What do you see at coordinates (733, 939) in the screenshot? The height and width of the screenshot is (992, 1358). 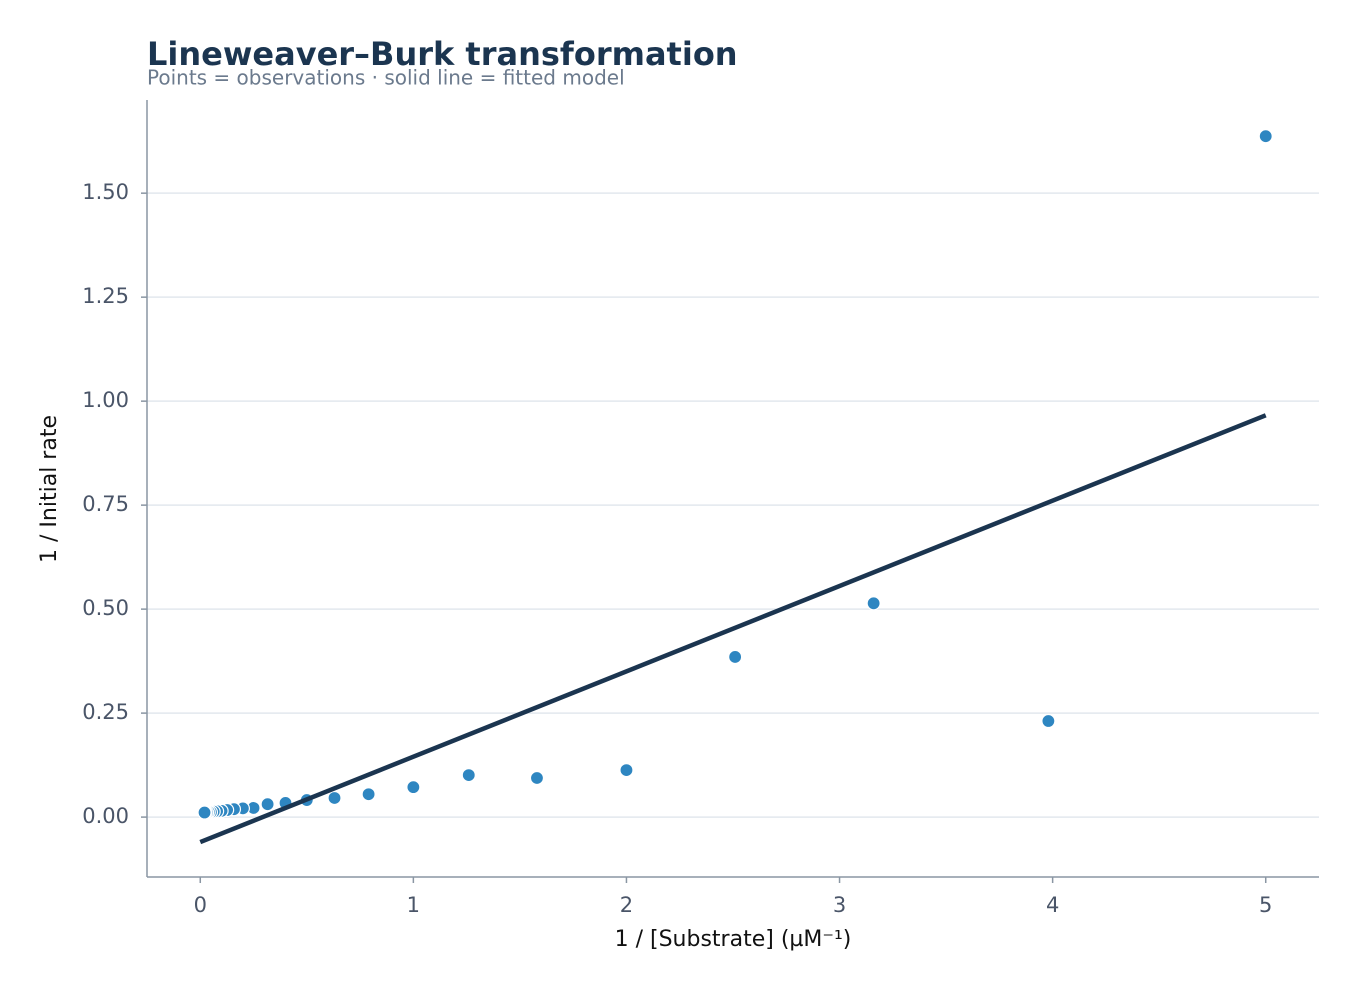 I see `x-axis-label: 1 / [Substrate] (µM⁻¹)` at bounding box center [733, 939].